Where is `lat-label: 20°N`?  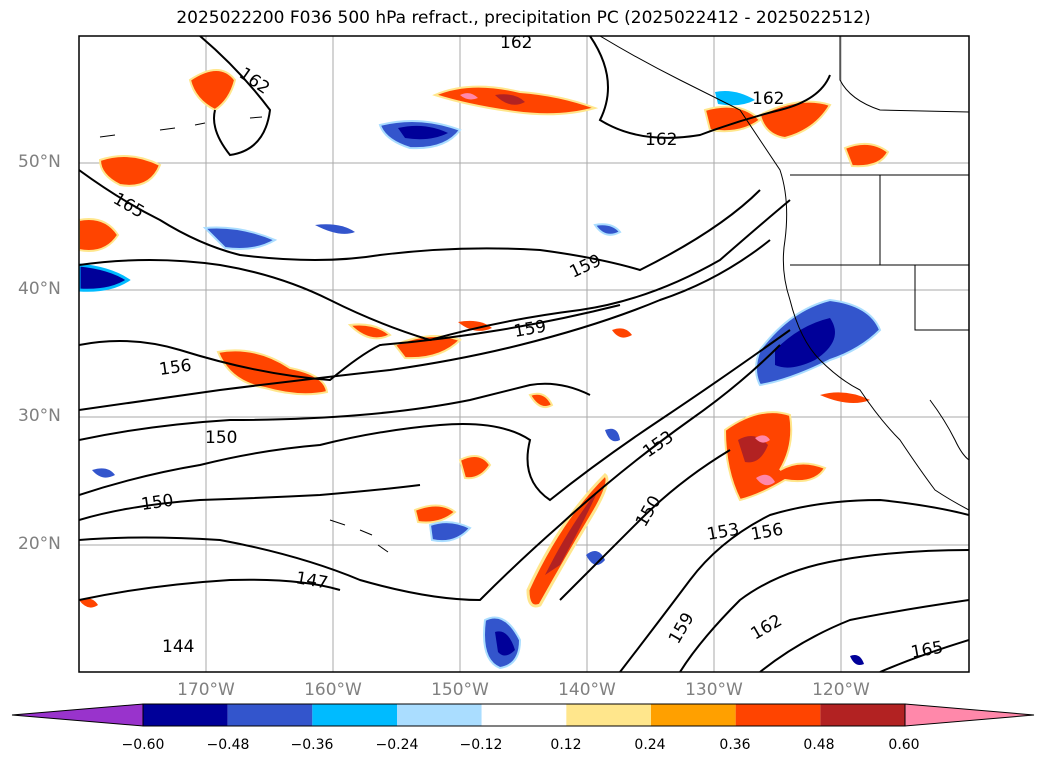 lat-label: 20°N is located at coordinates (39, 544).